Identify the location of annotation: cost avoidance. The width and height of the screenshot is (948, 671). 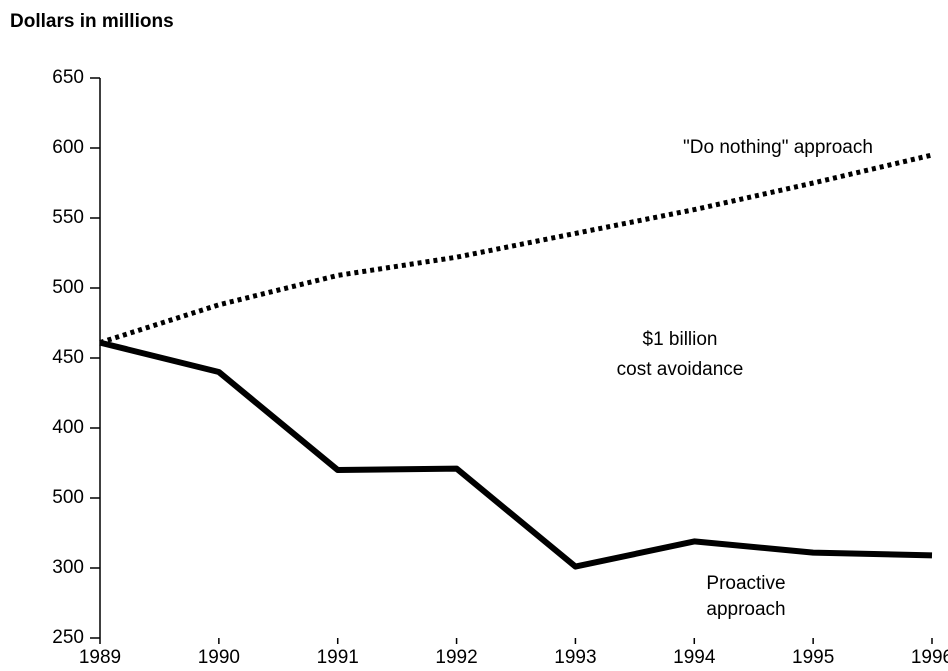
(680, 369).